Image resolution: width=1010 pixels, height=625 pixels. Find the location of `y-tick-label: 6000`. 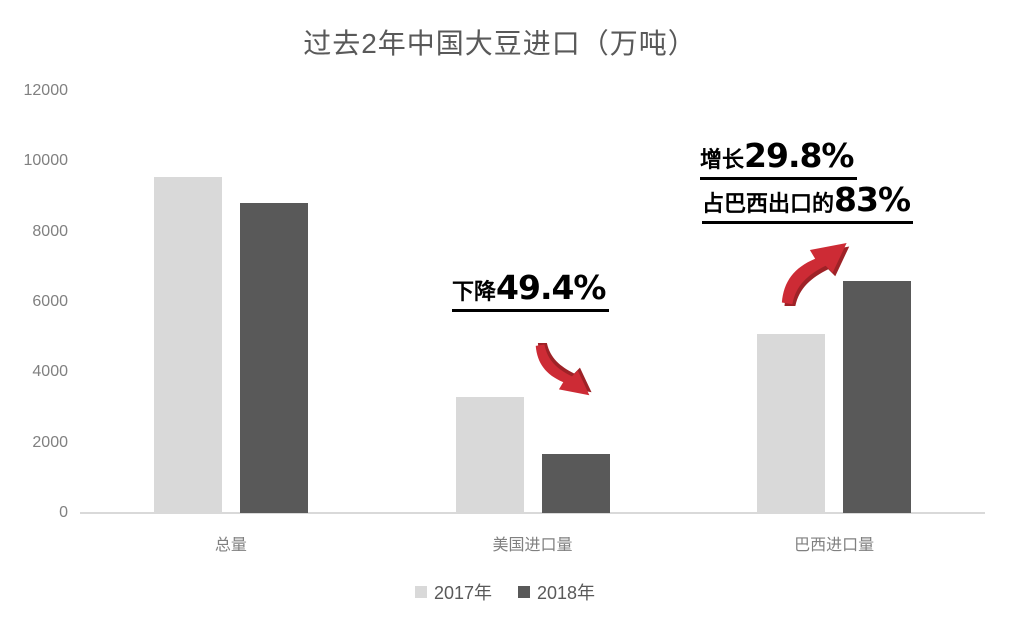

y-tick-label: 6000 is located at coordinates (50, 301).